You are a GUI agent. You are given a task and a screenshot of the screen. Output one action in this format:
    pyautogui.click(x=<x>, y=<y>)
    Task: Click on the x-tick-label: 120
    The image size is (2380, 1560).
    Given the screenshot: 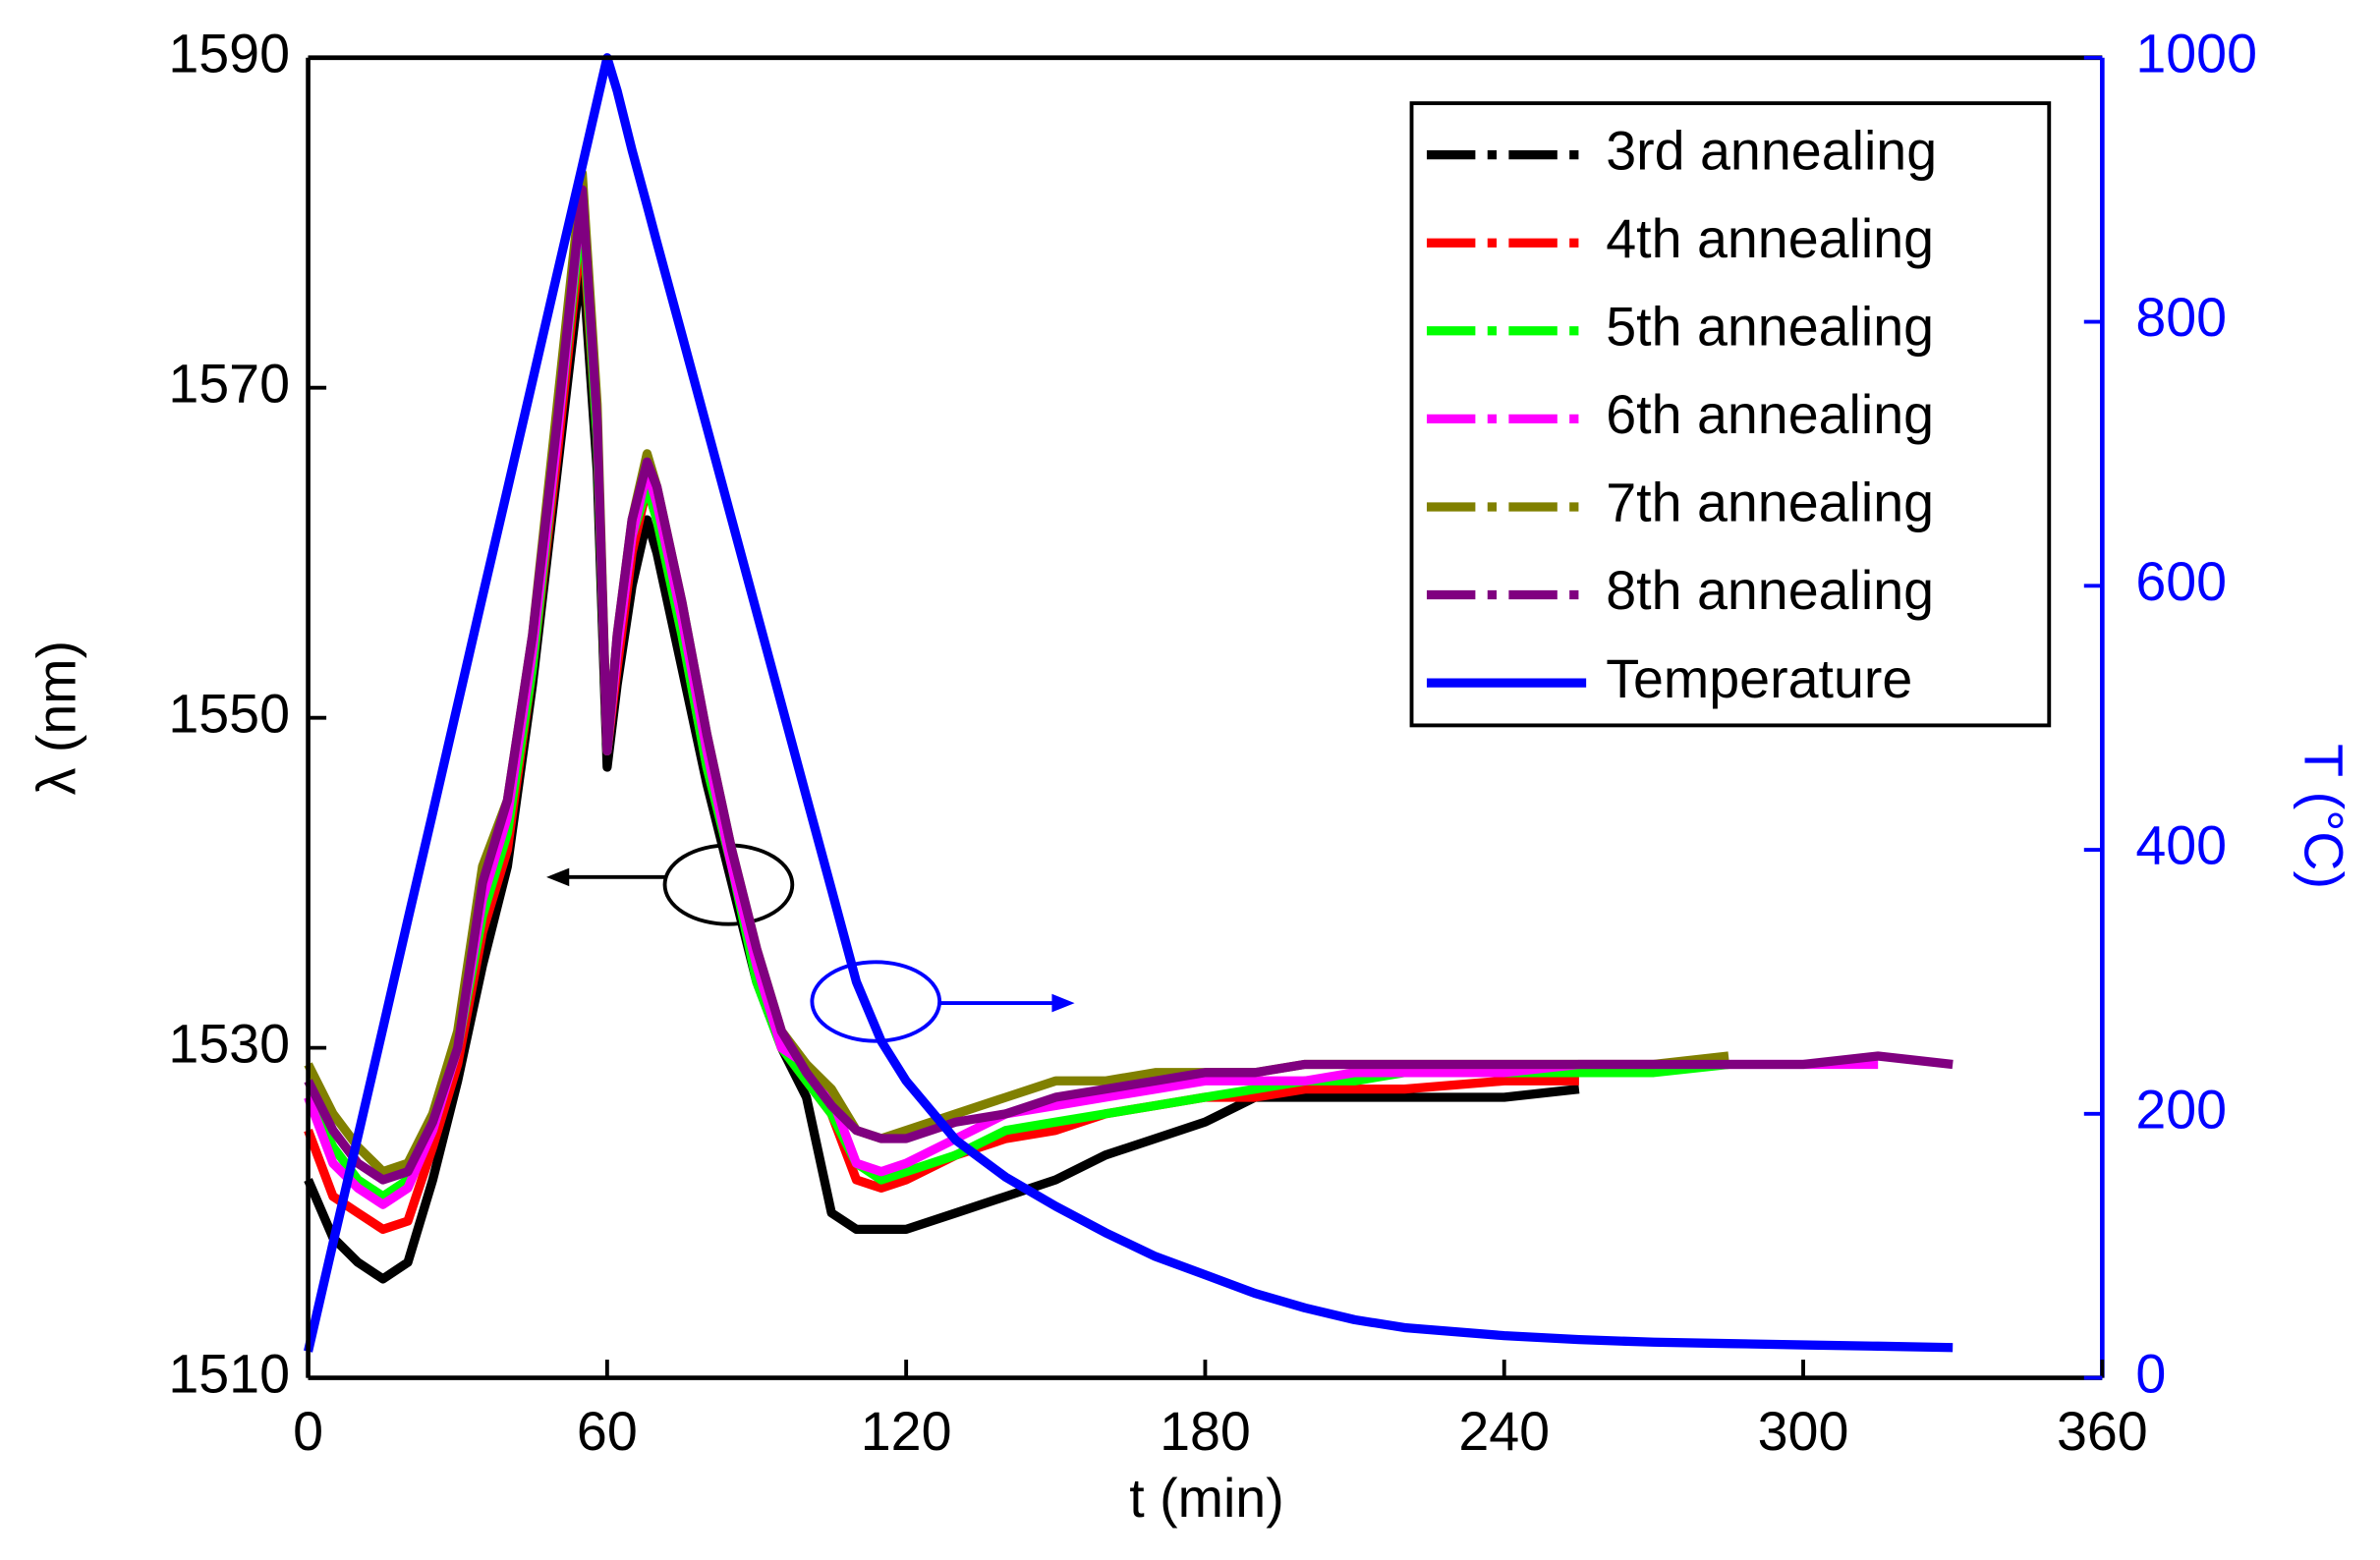 What is the action you would take?
    pyautogui.click(x=906, y=1431)
    